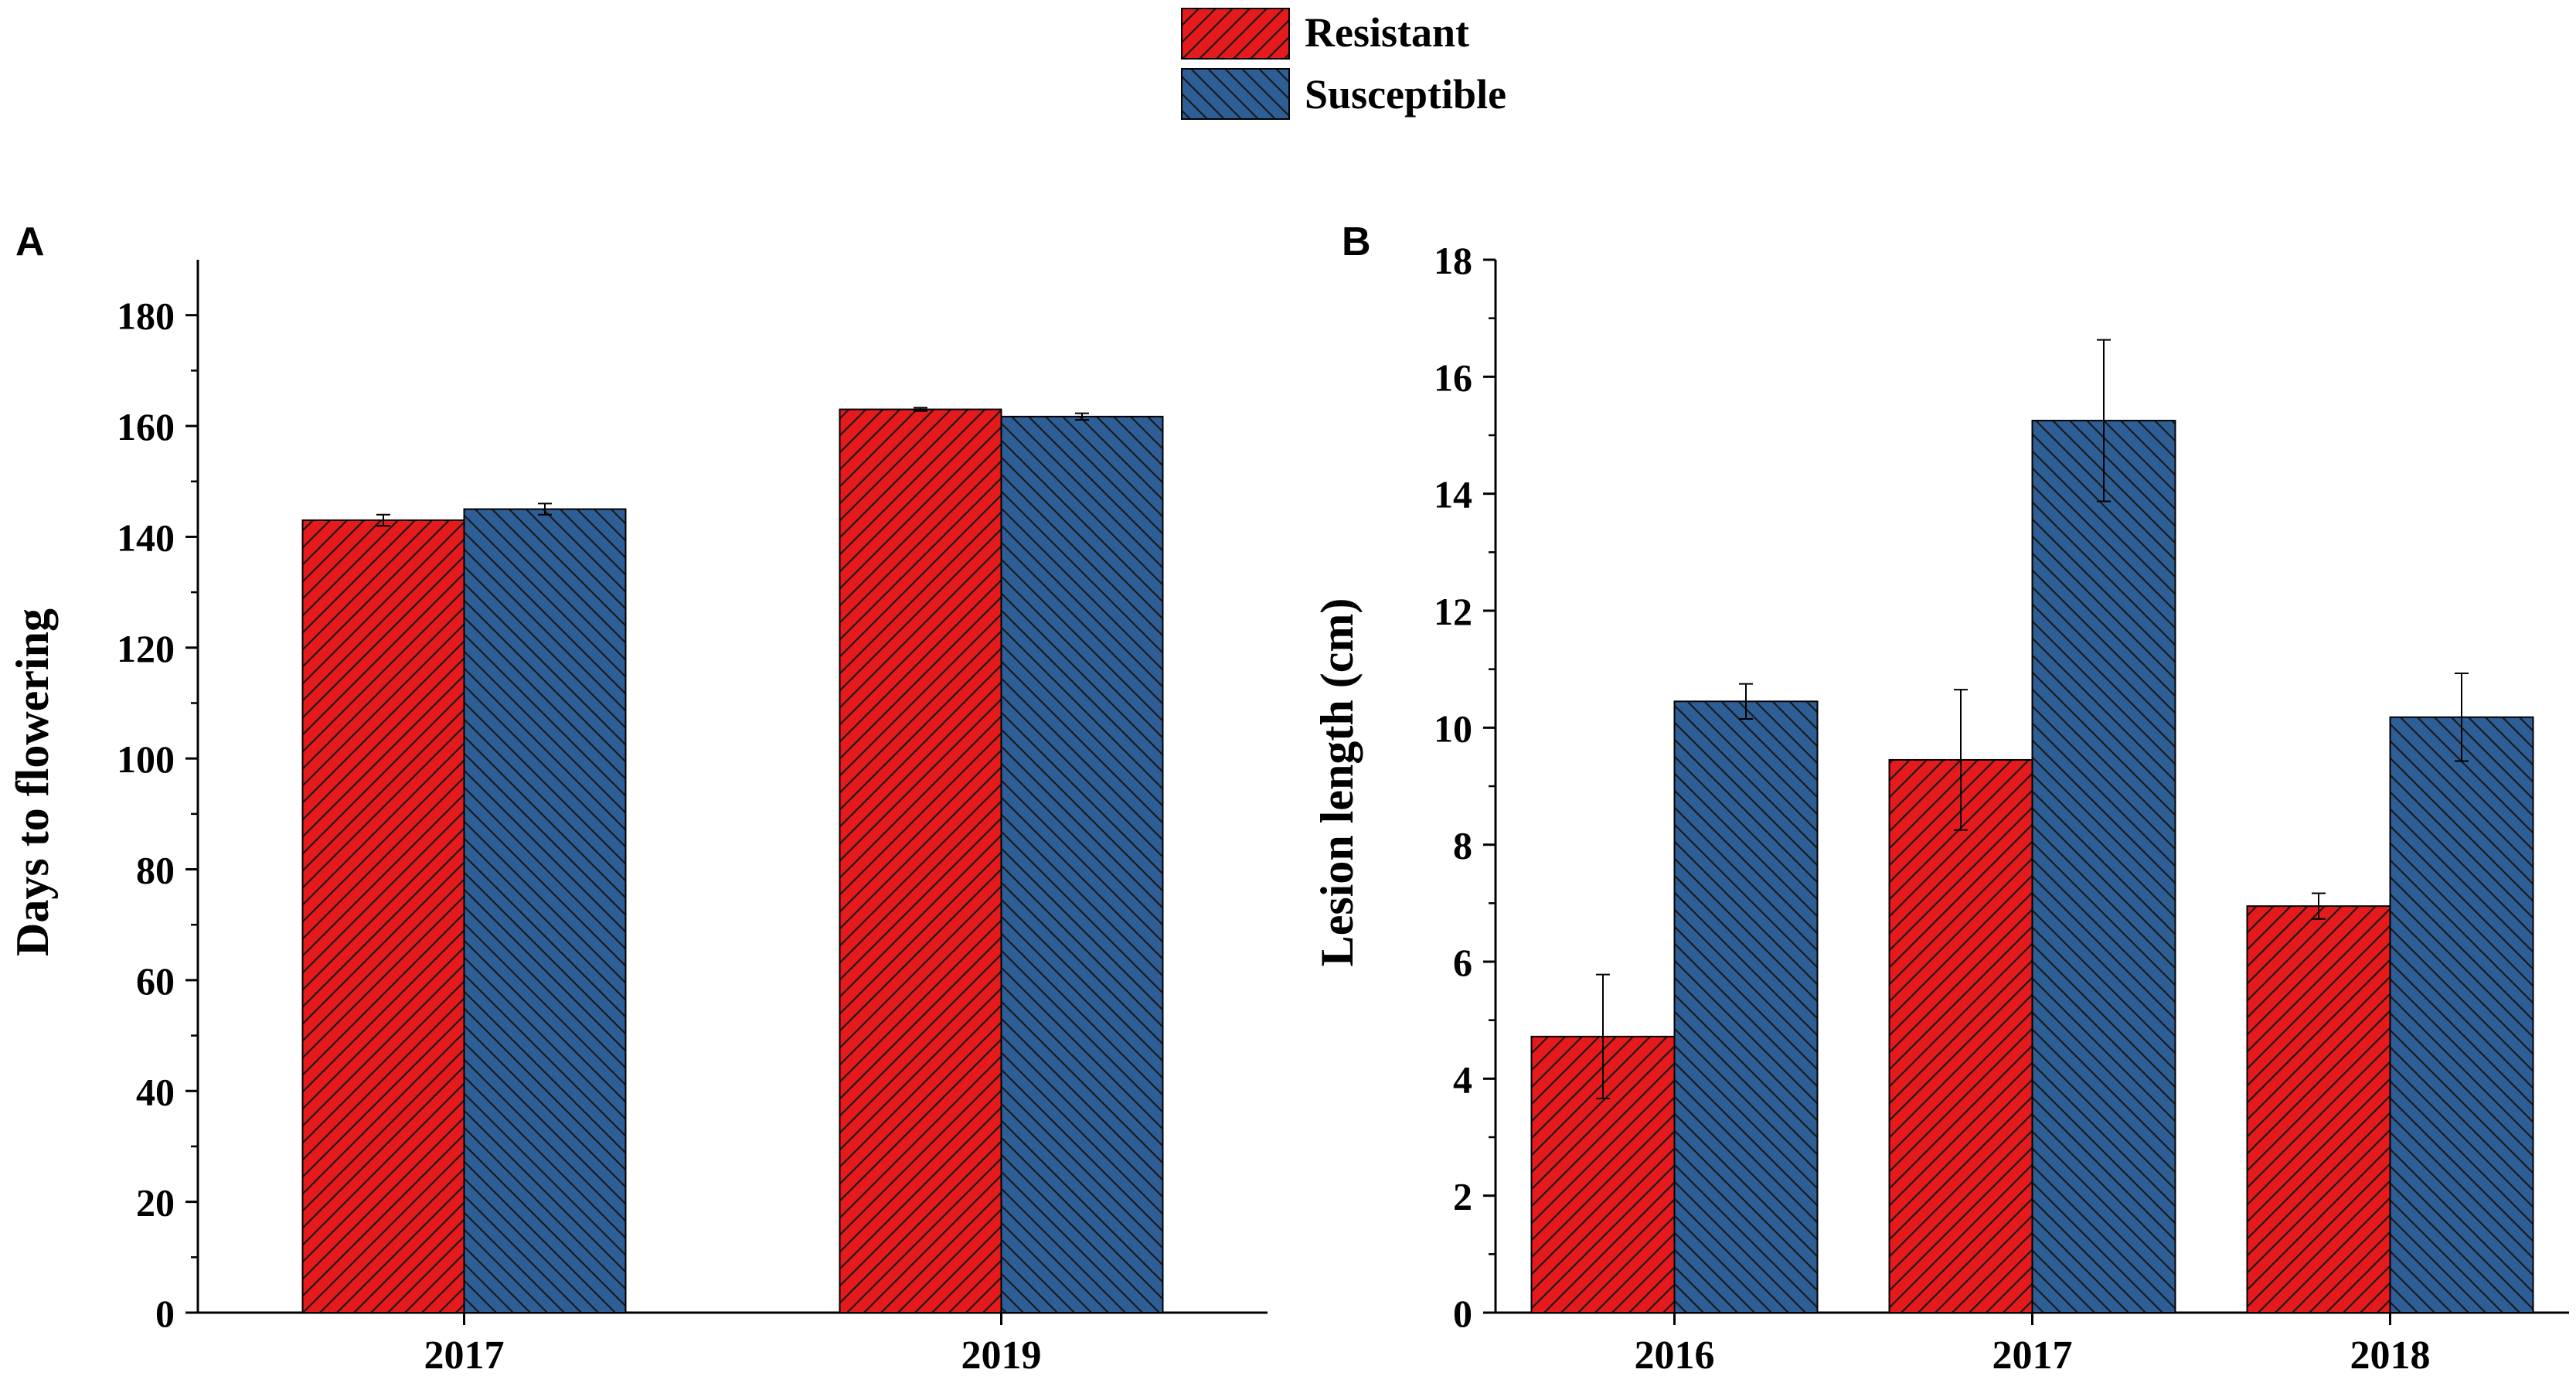 Image resolution: width=2576 pixels, height=1383 pixels. What do you see at coordinates (383, 916) in the screenshot?
I see `bar-a-resistant-2017` at bounding box center [383, 916].